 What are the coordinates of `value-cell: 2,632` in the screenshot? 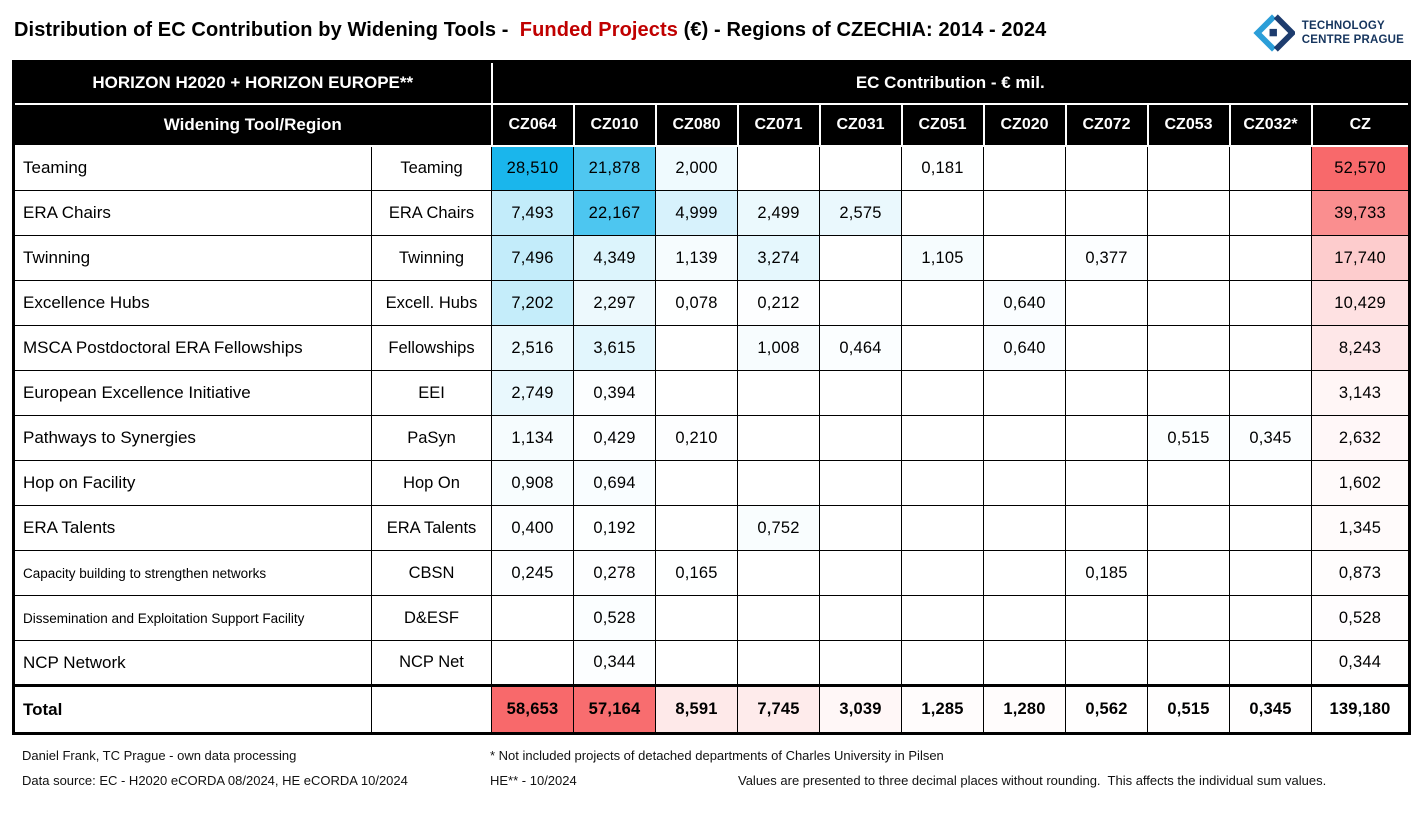 It's located at (1360, 438).